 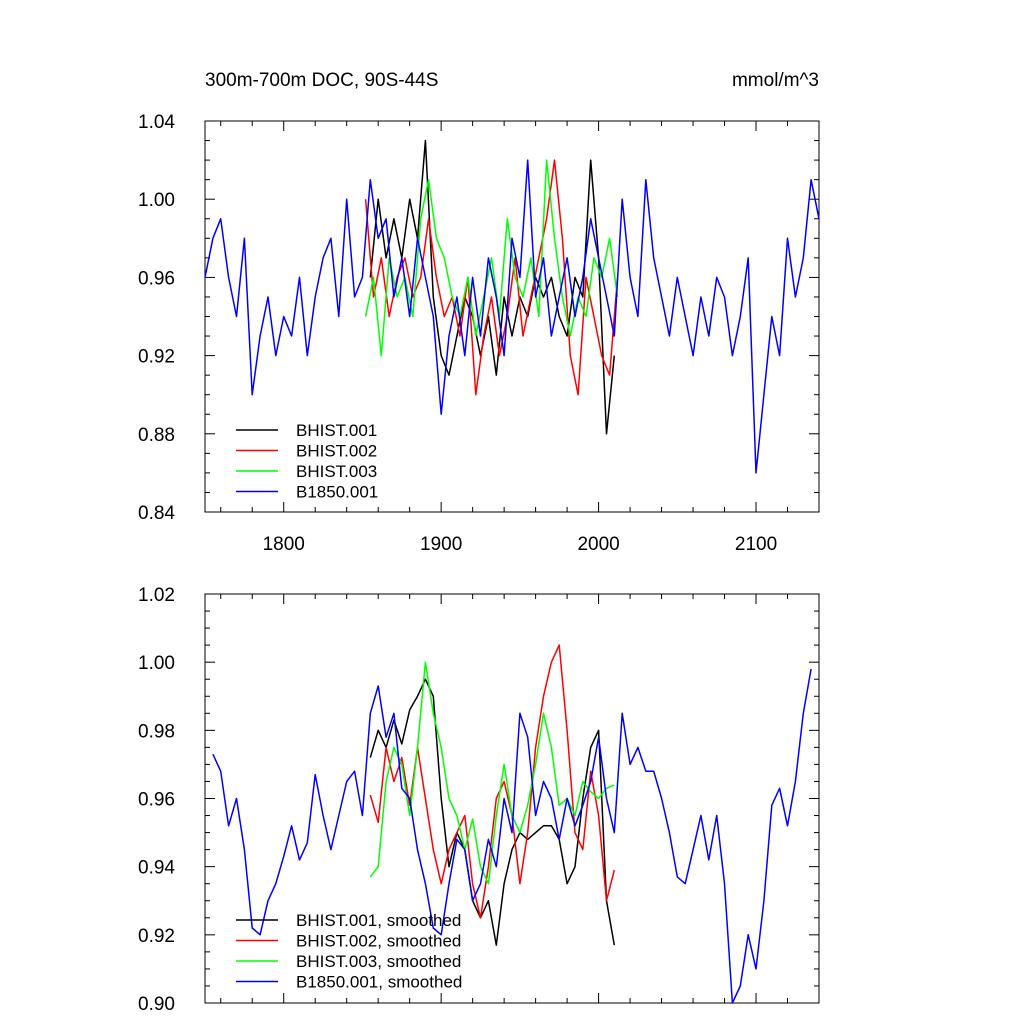 I want to click on y-tick-label: 0.94, so click(x=156, y=868).